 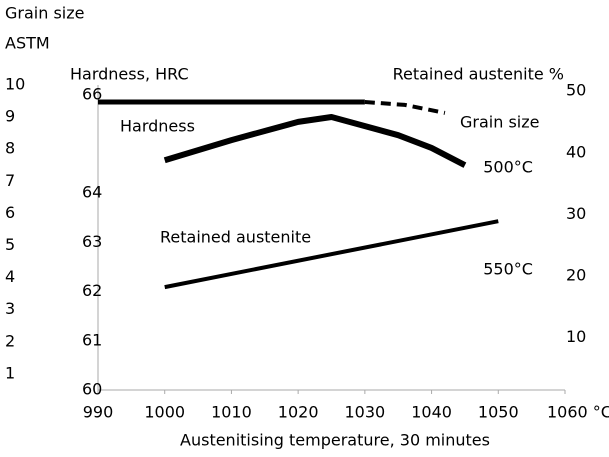 I want to click on x-tick-label: 990, so click(x=98, y=412).